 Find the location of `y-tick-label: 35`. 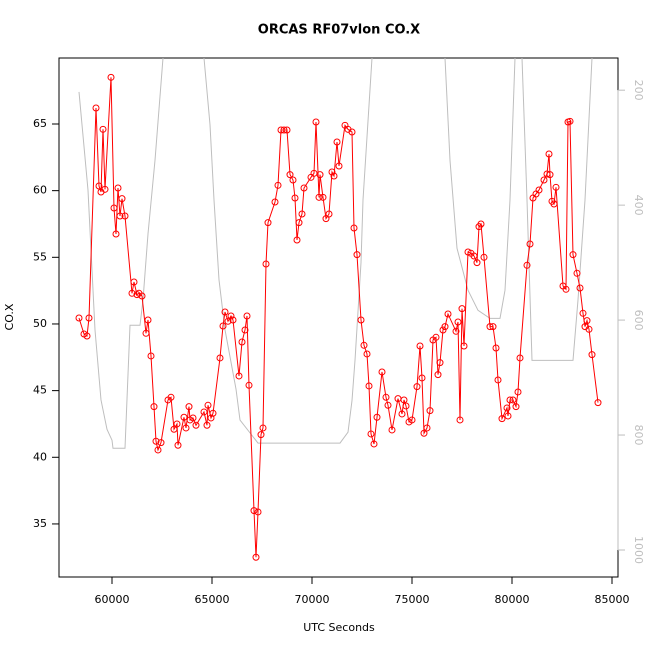

y-tick-label: 35 is located at coordinates (40, 523).